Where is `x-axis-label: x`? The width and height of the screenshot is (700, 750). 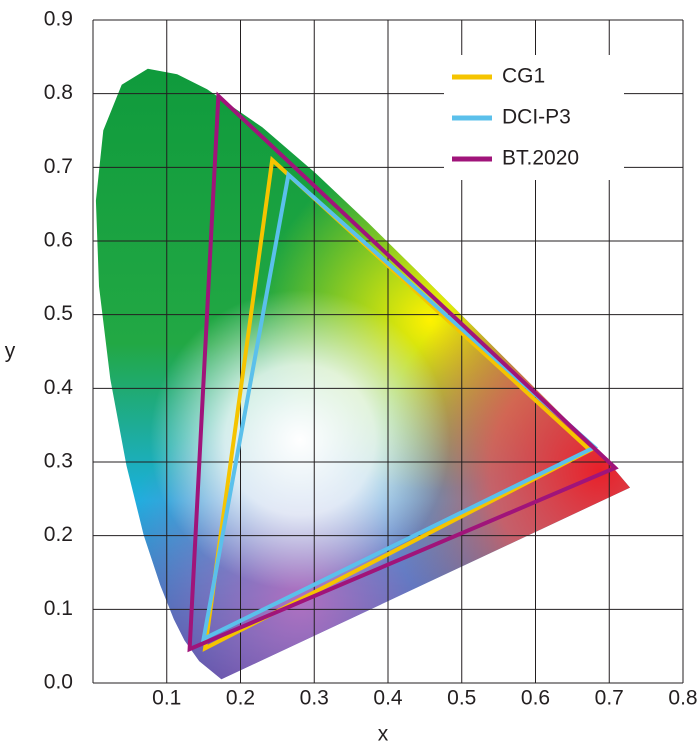 x-axis-label: x is located at coordinates (383, 734).